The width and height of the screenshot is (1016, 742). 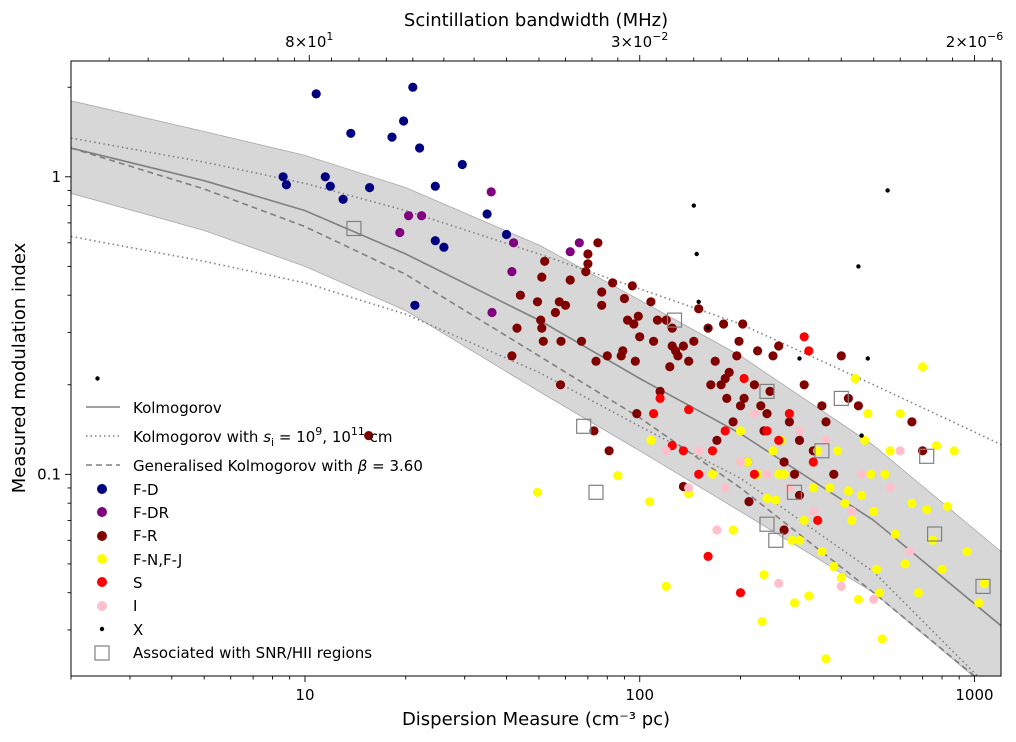 I want to click on legend-label-kolmogorov: Kolmogorov, so click(x=177, y=408).